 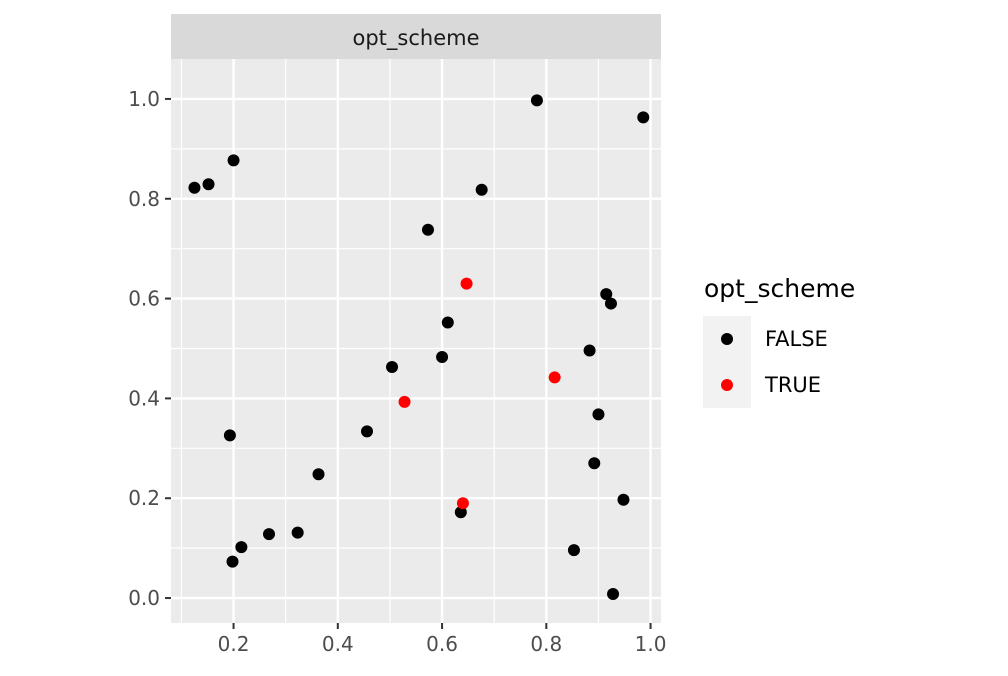 What do you see at coordinates (779, 288) in the screenshot?
I see `legend-title: opt_scheme` at bounding box center [779, 288].